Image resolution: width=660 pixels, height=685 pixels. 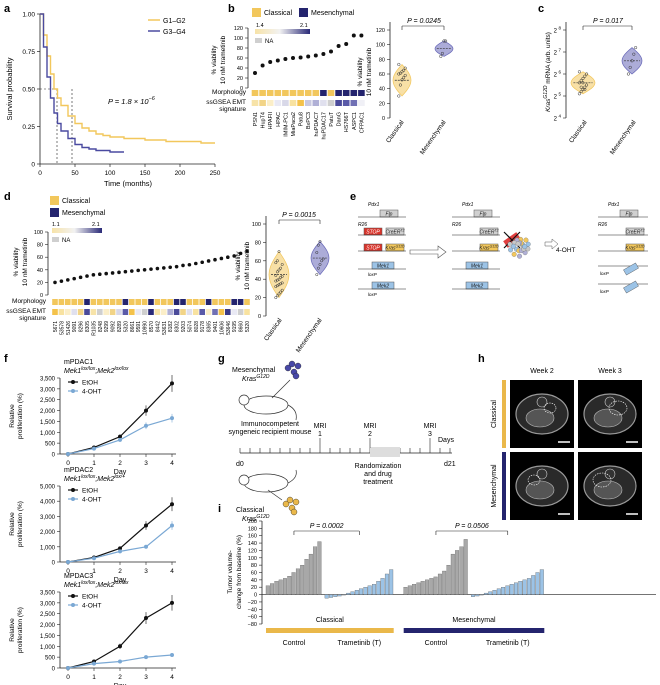 What do you see at coordinates (146, 463) in the screenshot?
I see `x-tick-label: 3` at bounding box center [146, 463].